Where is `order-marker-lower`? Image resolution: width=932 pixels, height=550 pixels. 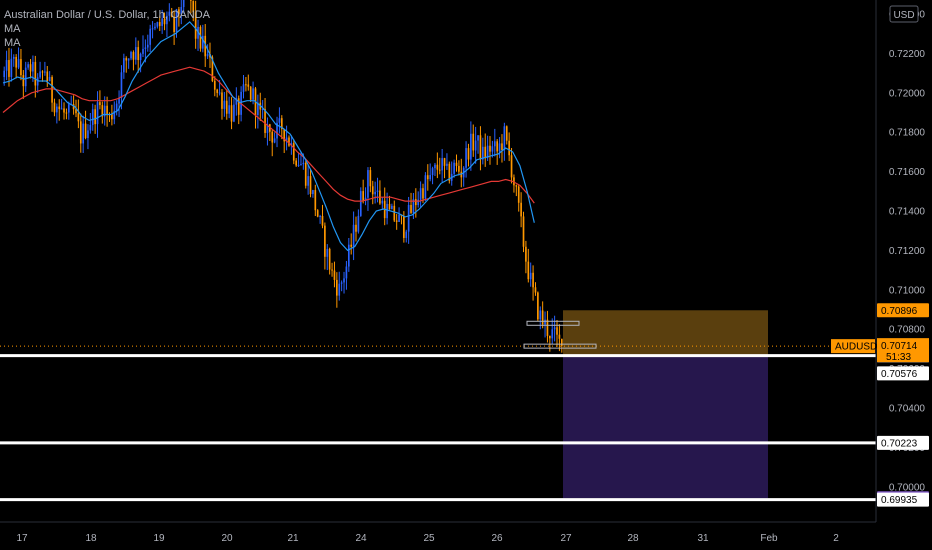
order-marker-lower is located at coordinates (560, 346).